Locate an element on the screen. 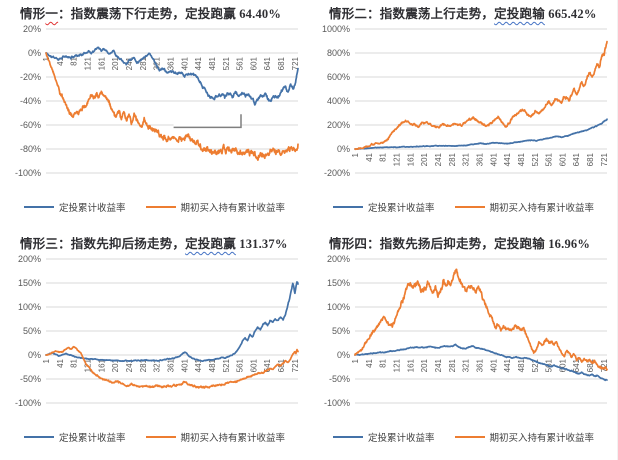 This screenshot has height=460, width=618. y-tick-label: -80% is located at coordinates (30, 149).